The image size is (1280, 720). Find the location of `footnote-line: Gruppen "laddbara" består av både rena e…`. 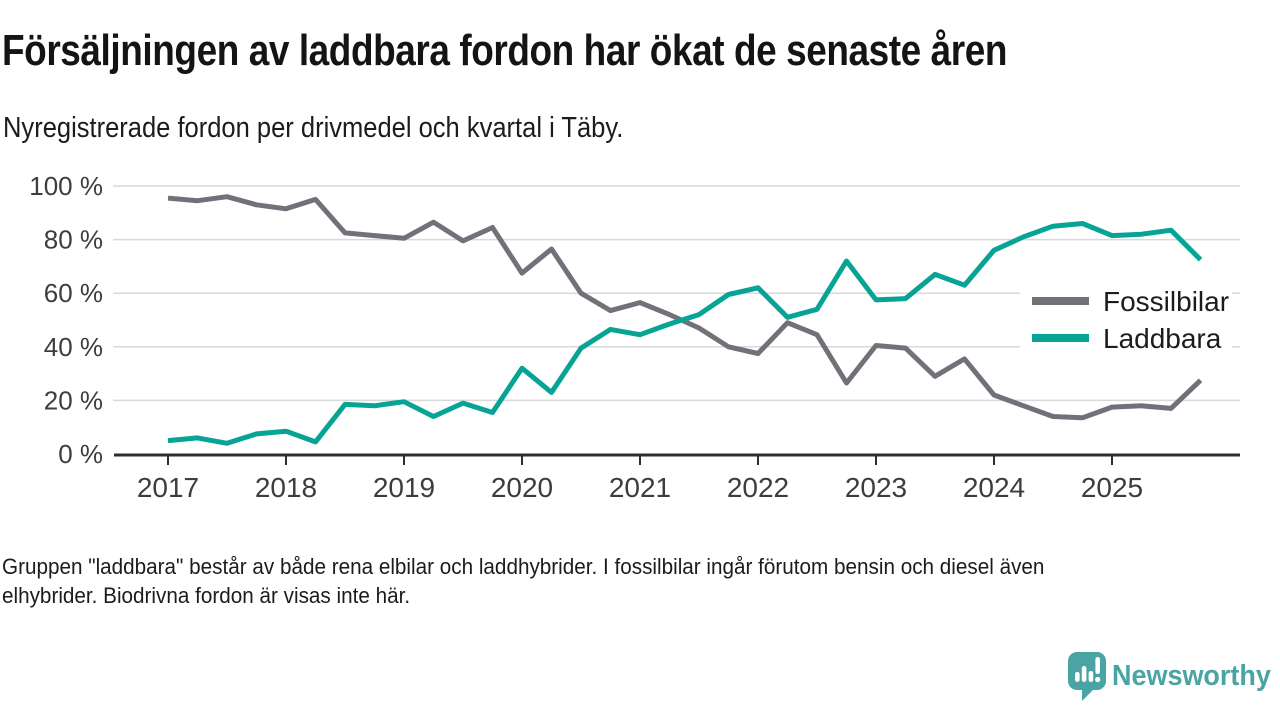

footnote-line: Gruppen "laddbara" består av både rena e… is located at coordinates (523, 566).